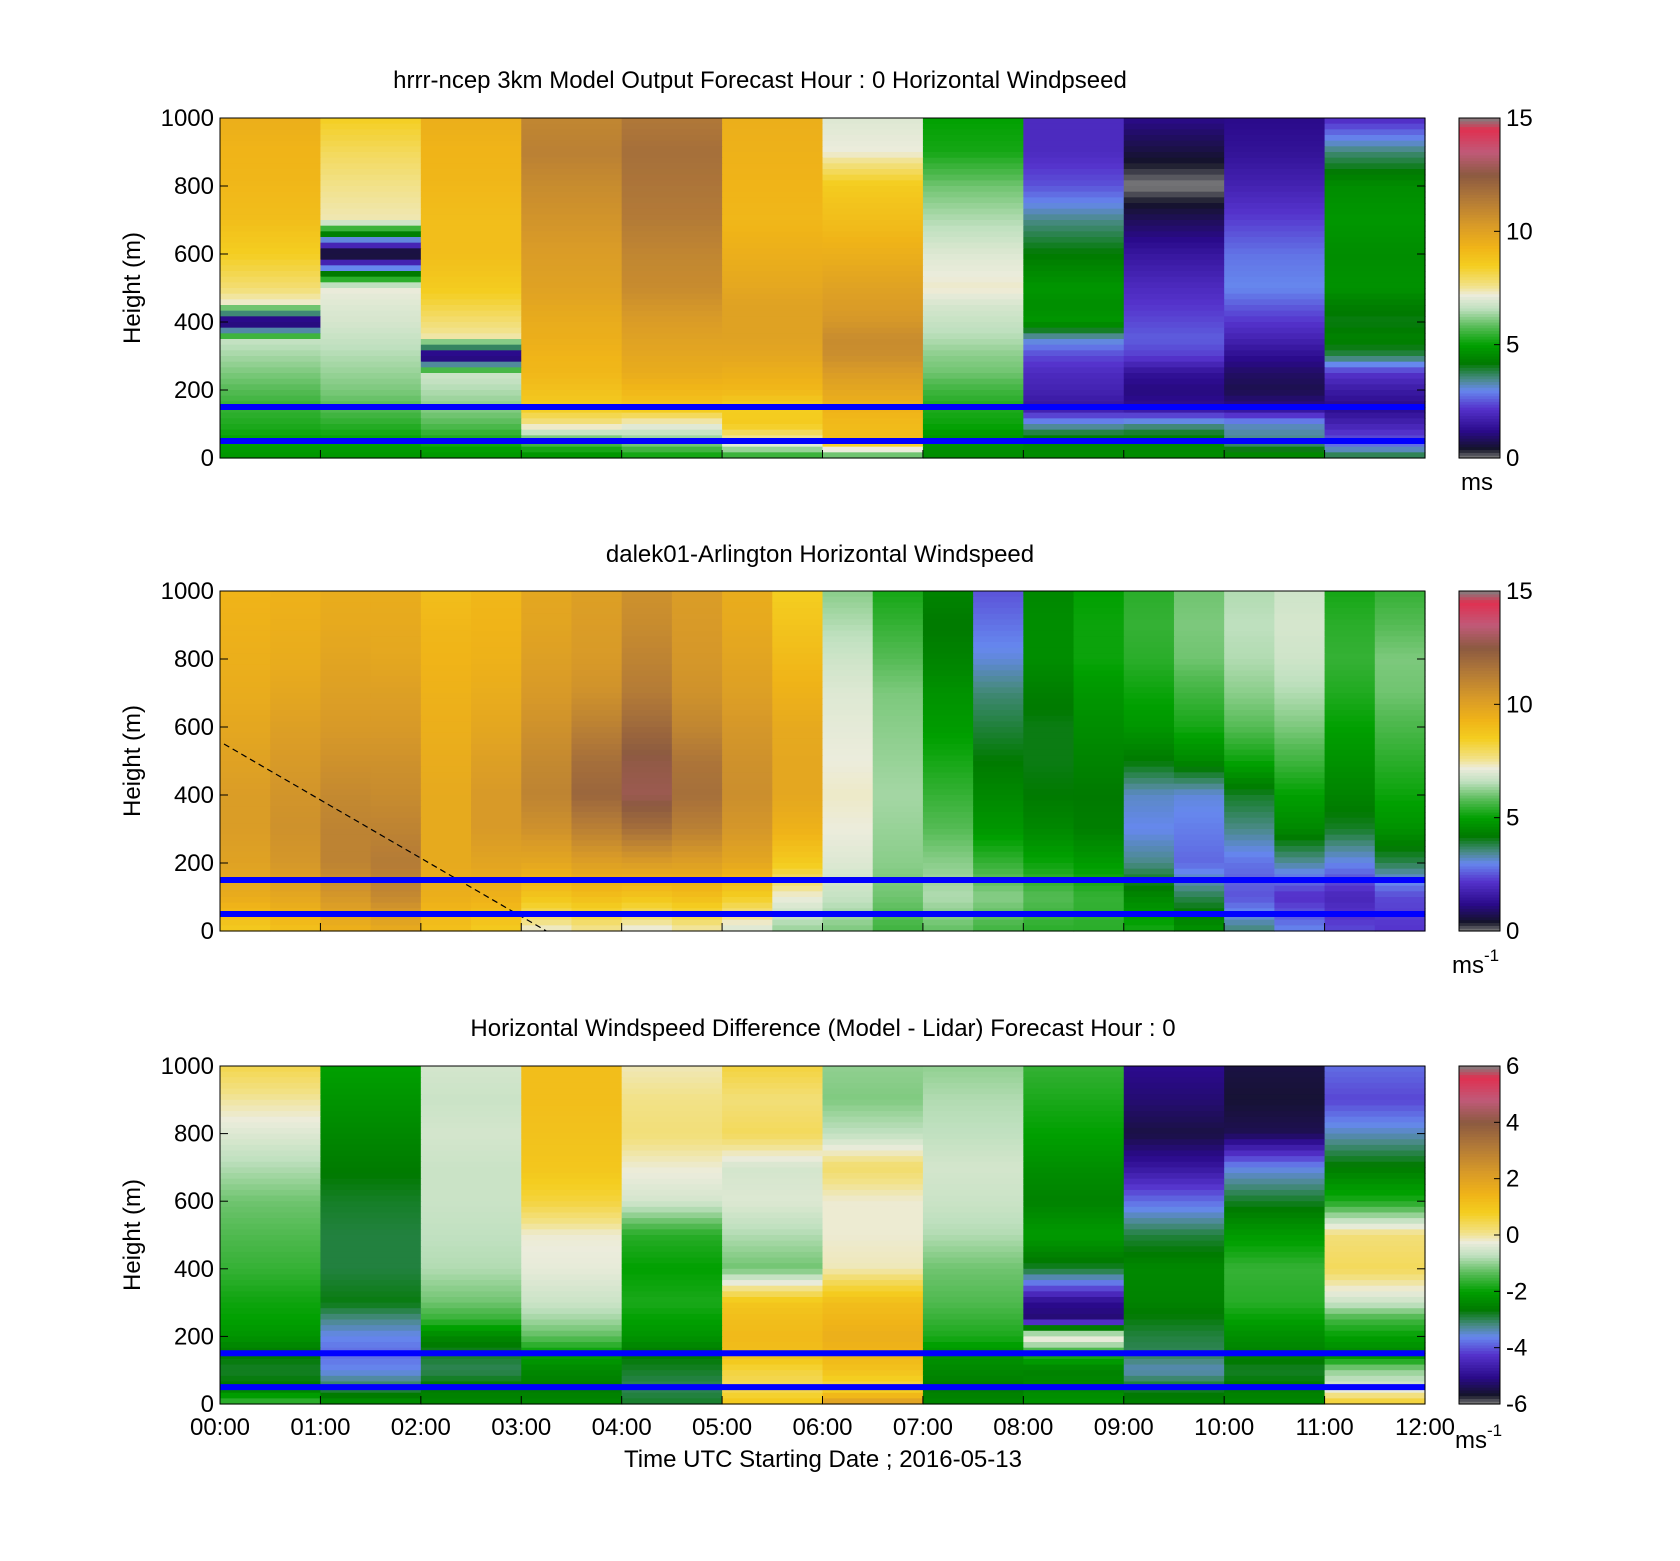 The image size is (1680, 1561). I want to click on panel-1-reference-lines, so click(822, 424).